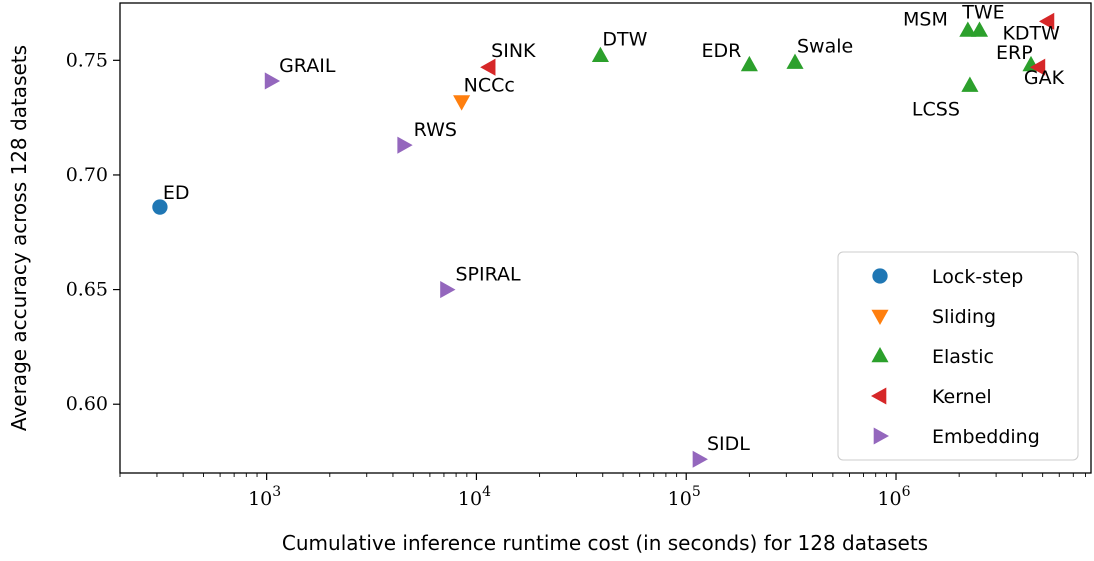  What do you see at coordinates (1014, 53) in the screenshot?
I see `point-label: ERP` at bounding box center [1014, 53].